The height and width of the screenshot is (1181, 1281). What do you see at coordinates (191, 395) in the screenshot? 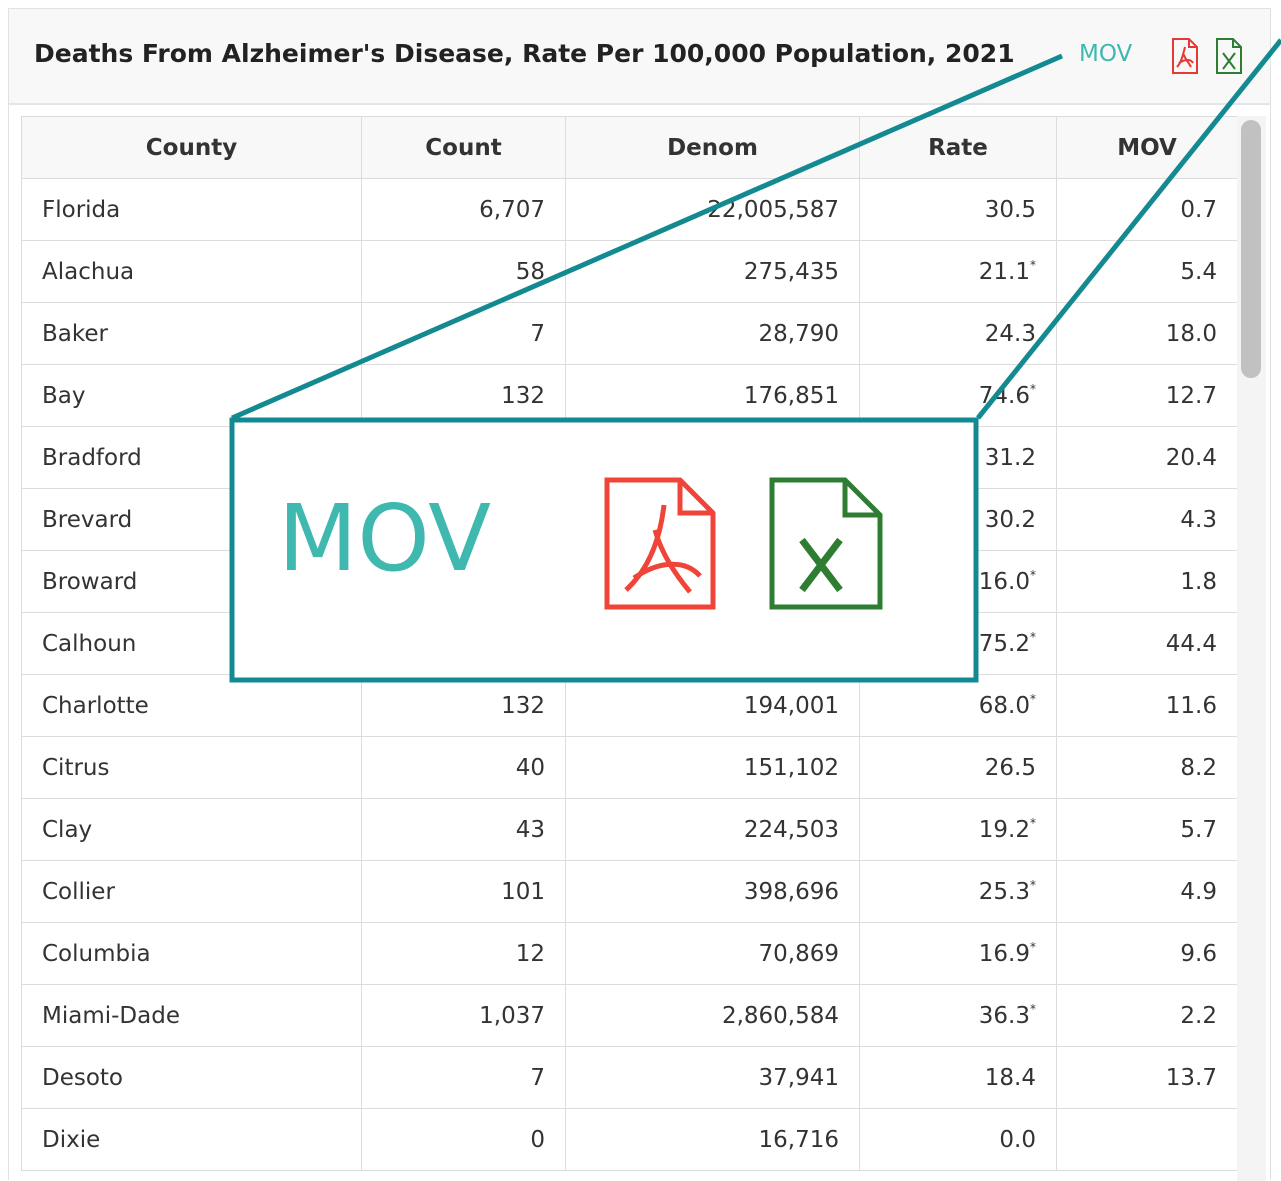
I see `cell-county: Bay` at bounding box center [191, 395].